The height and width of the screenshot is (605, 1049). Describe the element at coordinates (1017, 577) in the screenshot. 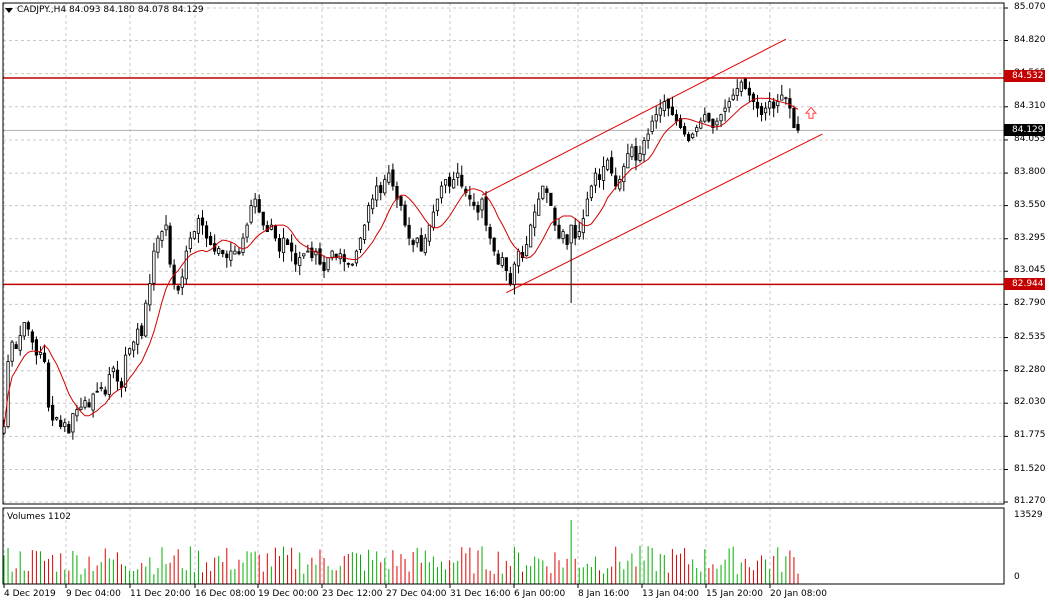

I see `volume-axis-min: 0` at that location.